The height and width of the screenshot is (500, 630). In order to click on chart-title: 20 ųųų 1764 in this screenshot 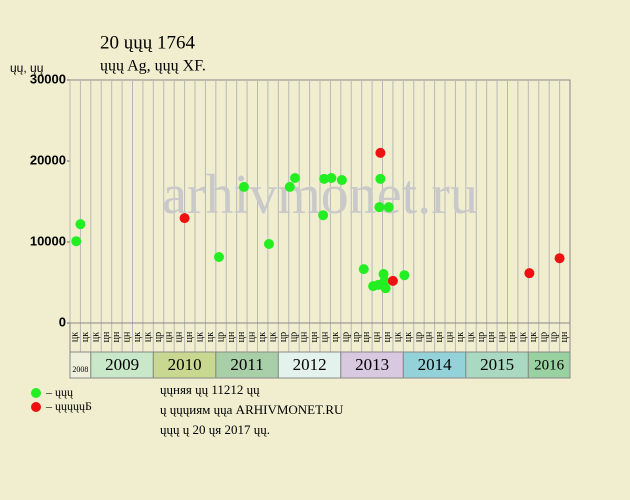, I will do `click(148, 42)`.